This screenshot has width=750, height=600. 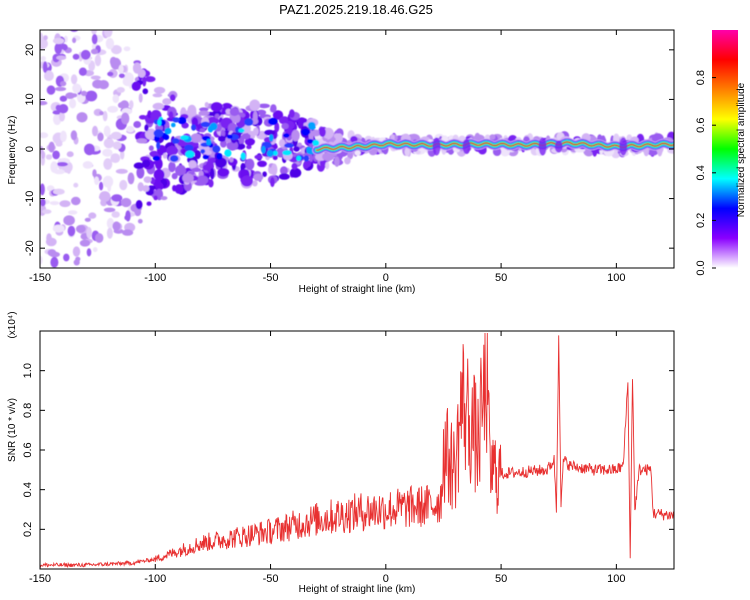 I want to click on x-tick-label: 50, so click(x=501, y=278).